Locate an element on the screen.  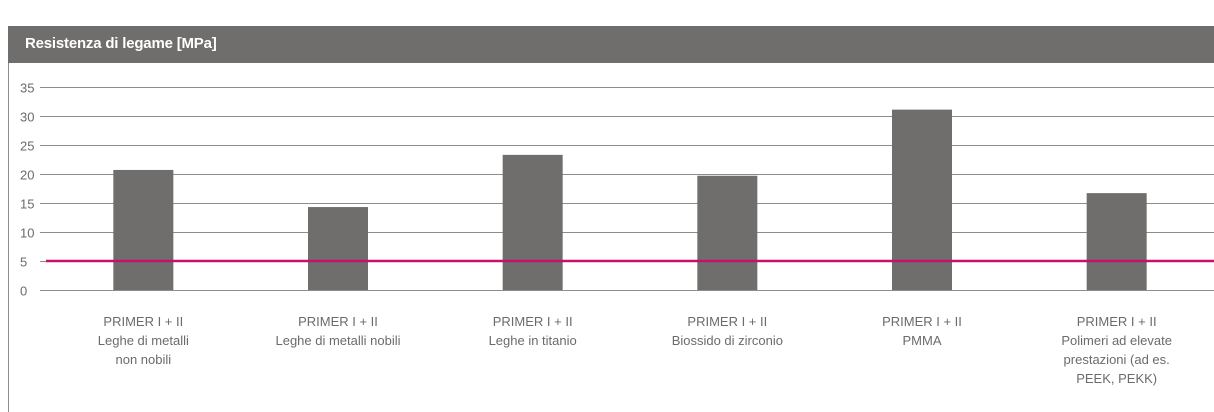
x-category-label-line: Polimeri ad elevate is located at coordinates (1116, 340).